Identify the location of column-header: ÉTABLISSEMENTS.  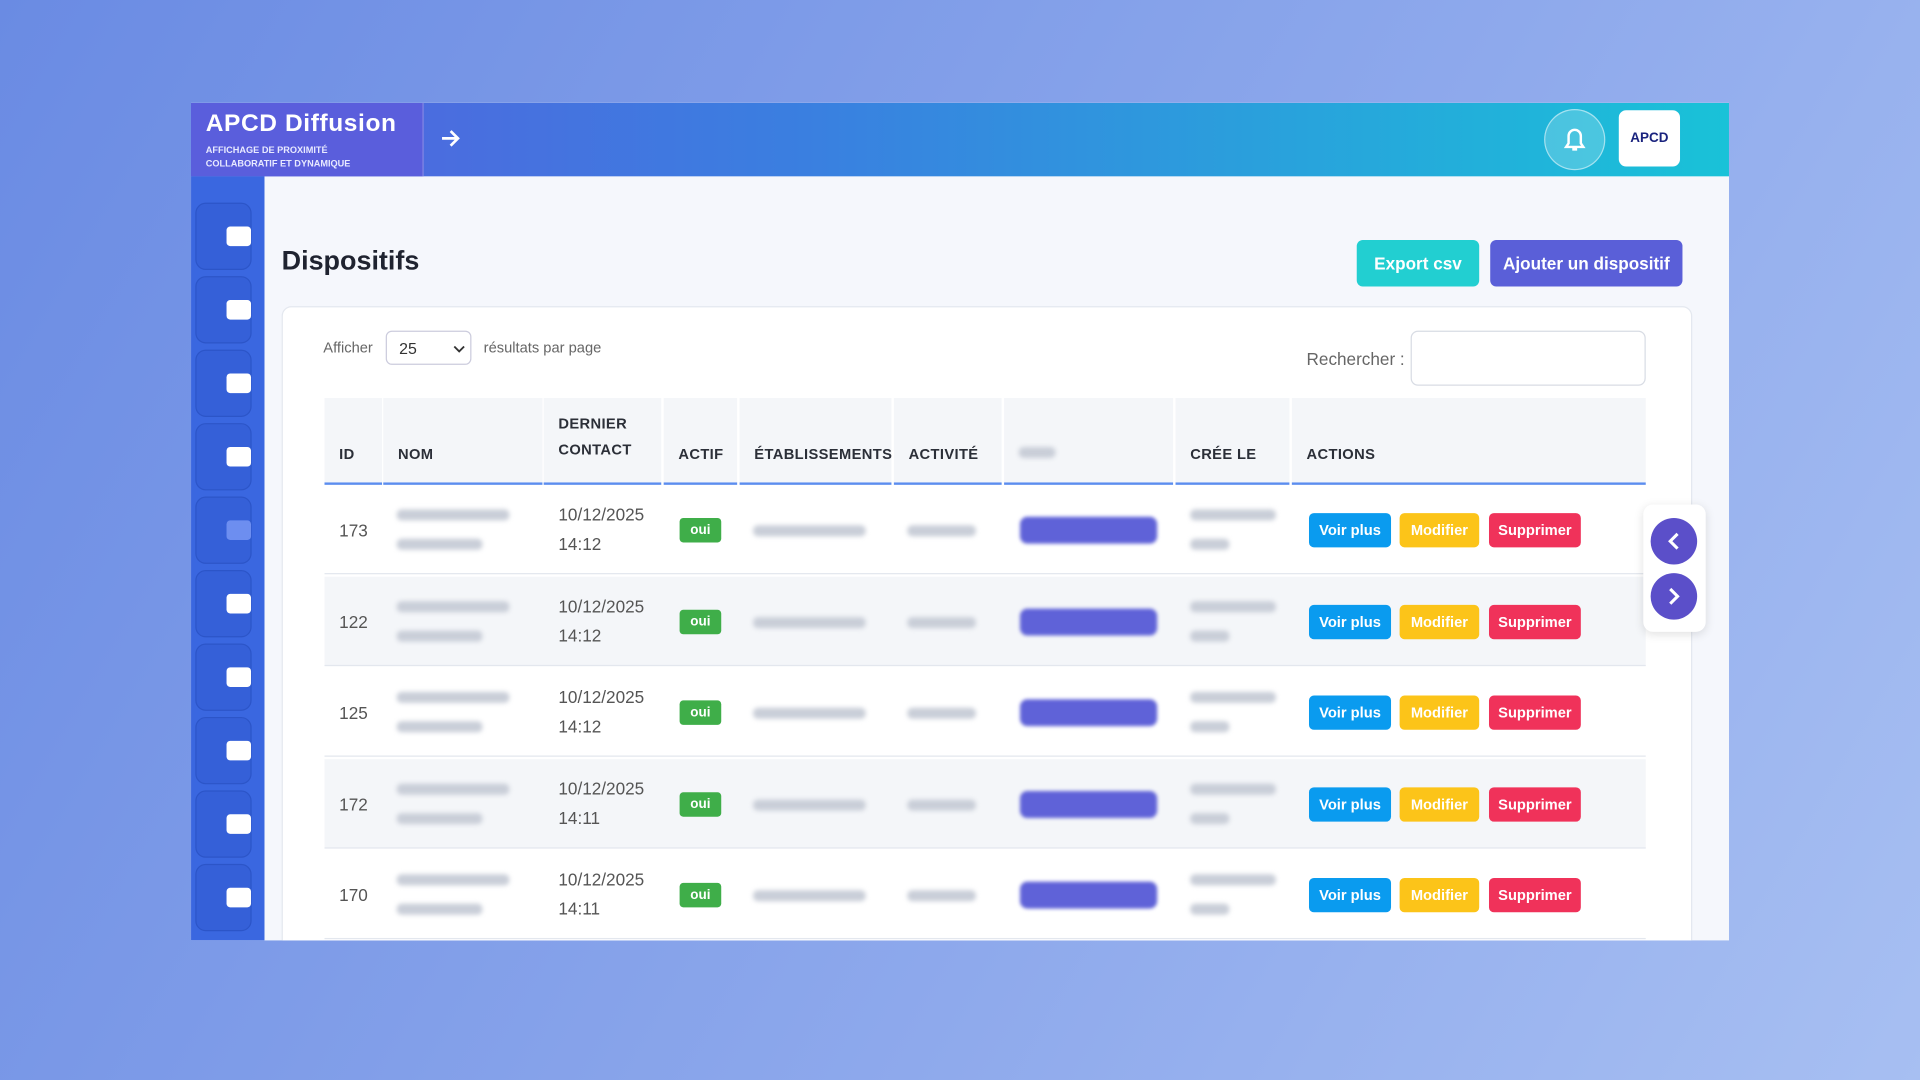
(815, 441).